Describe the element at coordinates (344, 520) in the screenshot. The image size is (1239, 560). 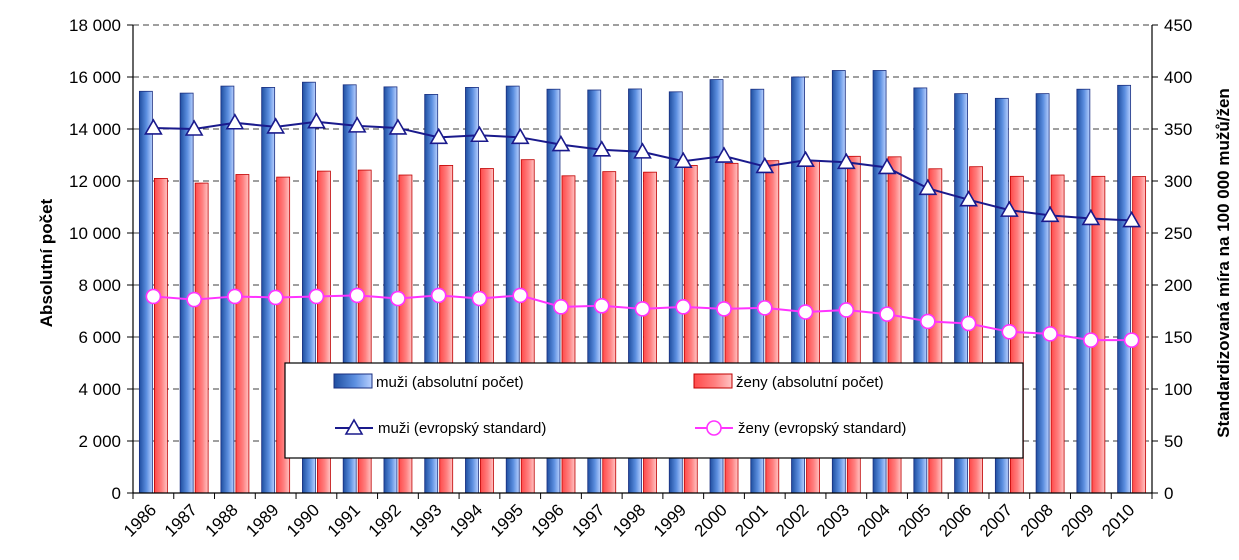
I see `x-tick-label: 1991` at that location.